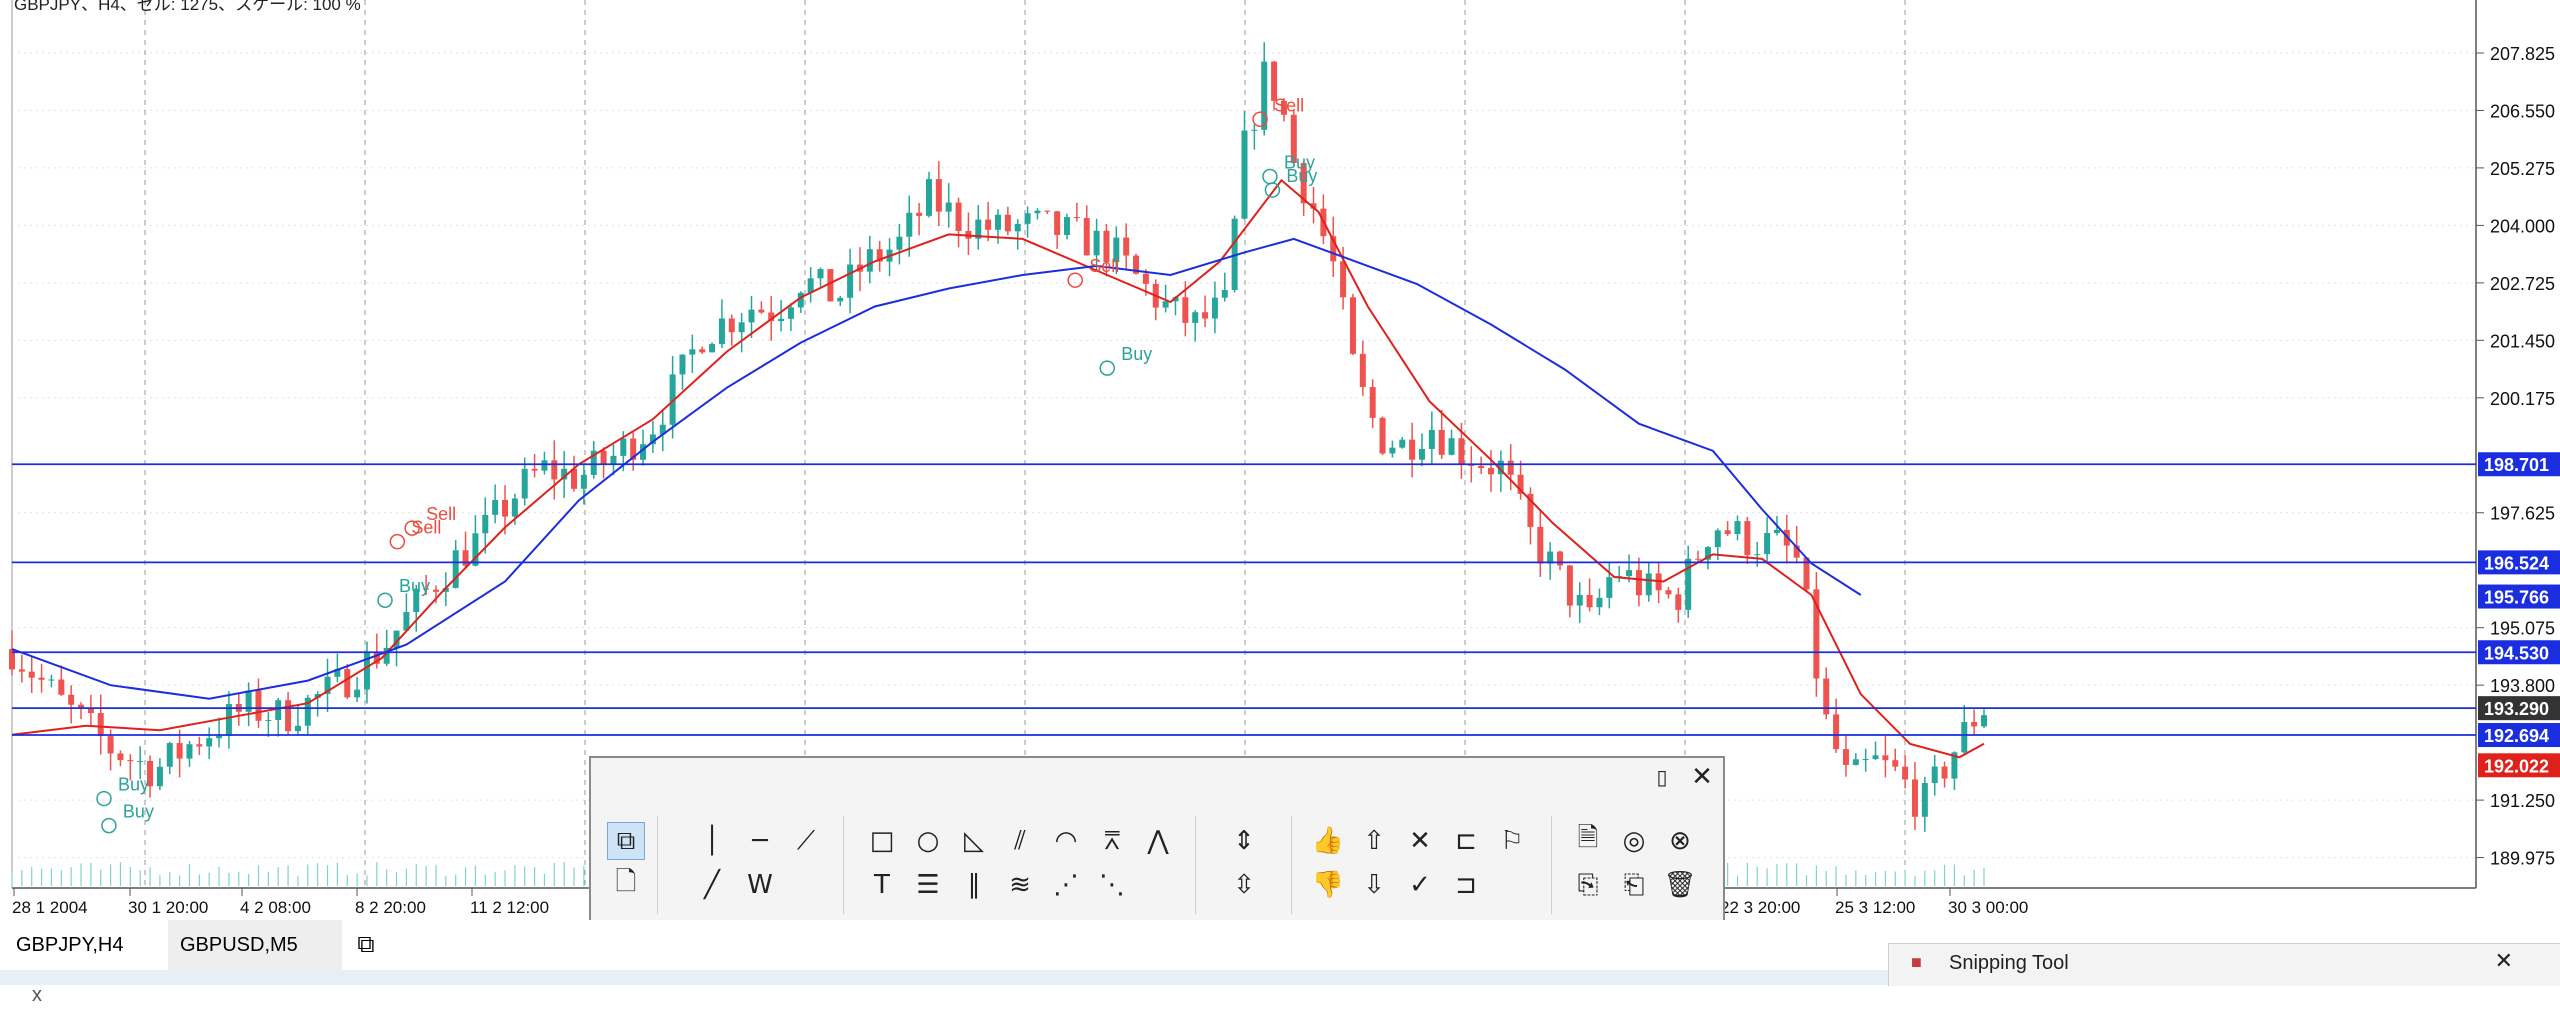  I want to click on flag-icon: ⚐, so click(1512, 841).